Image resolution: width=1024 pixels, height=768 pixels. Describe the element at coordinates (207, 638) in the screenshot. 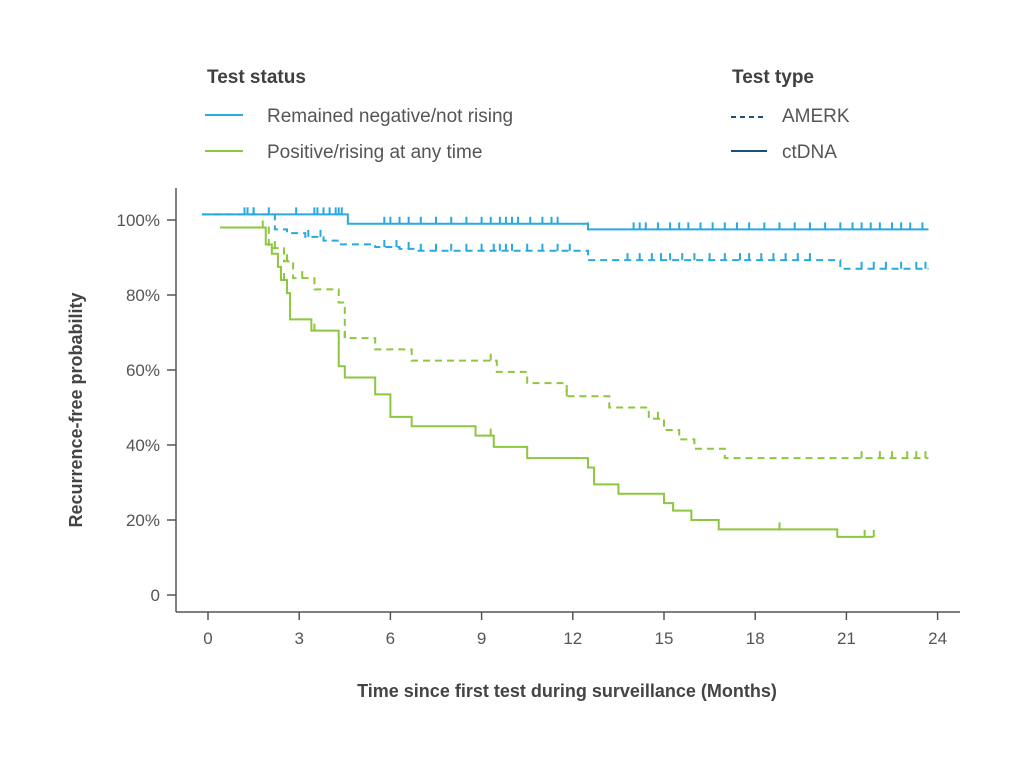

I see `x-tick-label: 0` at that location.